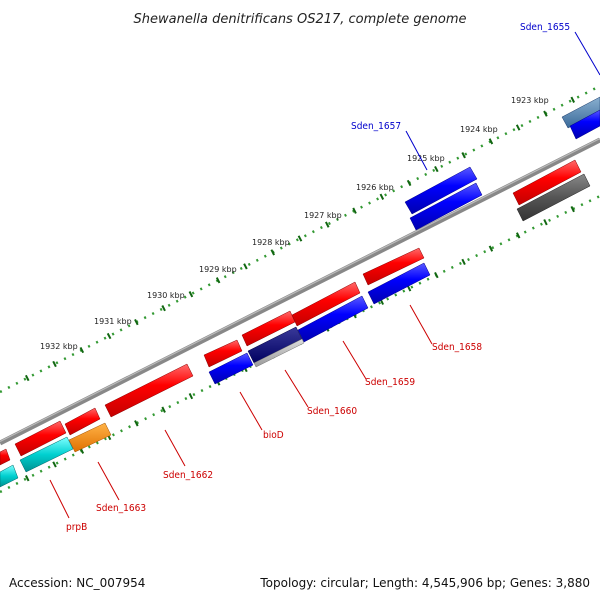  I want to click on tick-label: 1930 kbp, so click(166, 295).